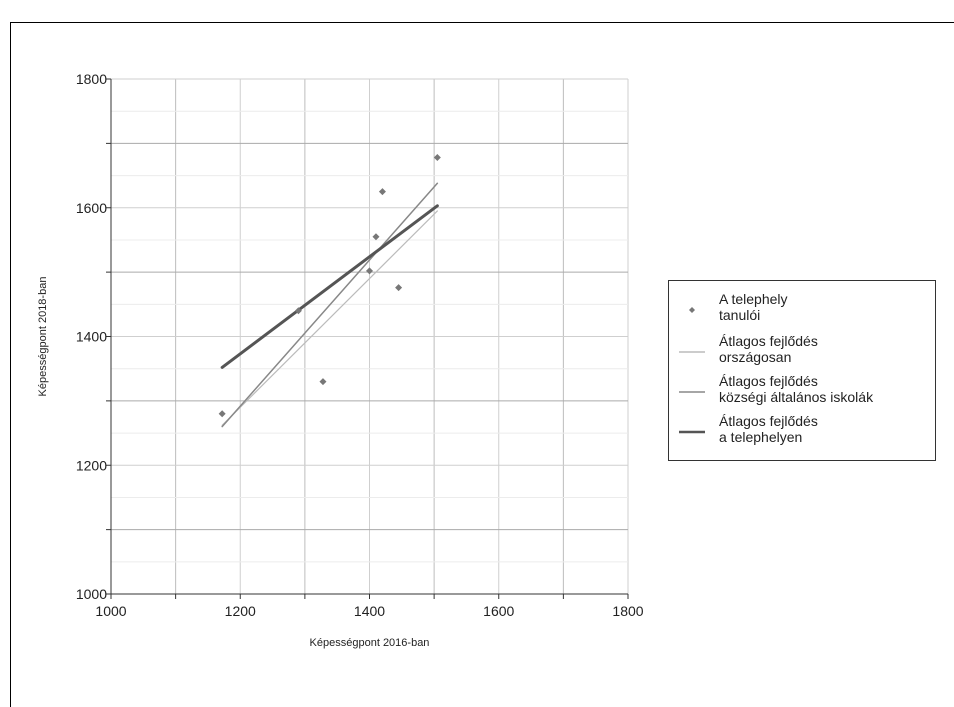 The image size is (954, 707). I want to click on x-axis-label: Képességpont 2016-ban, so click(370, 643).